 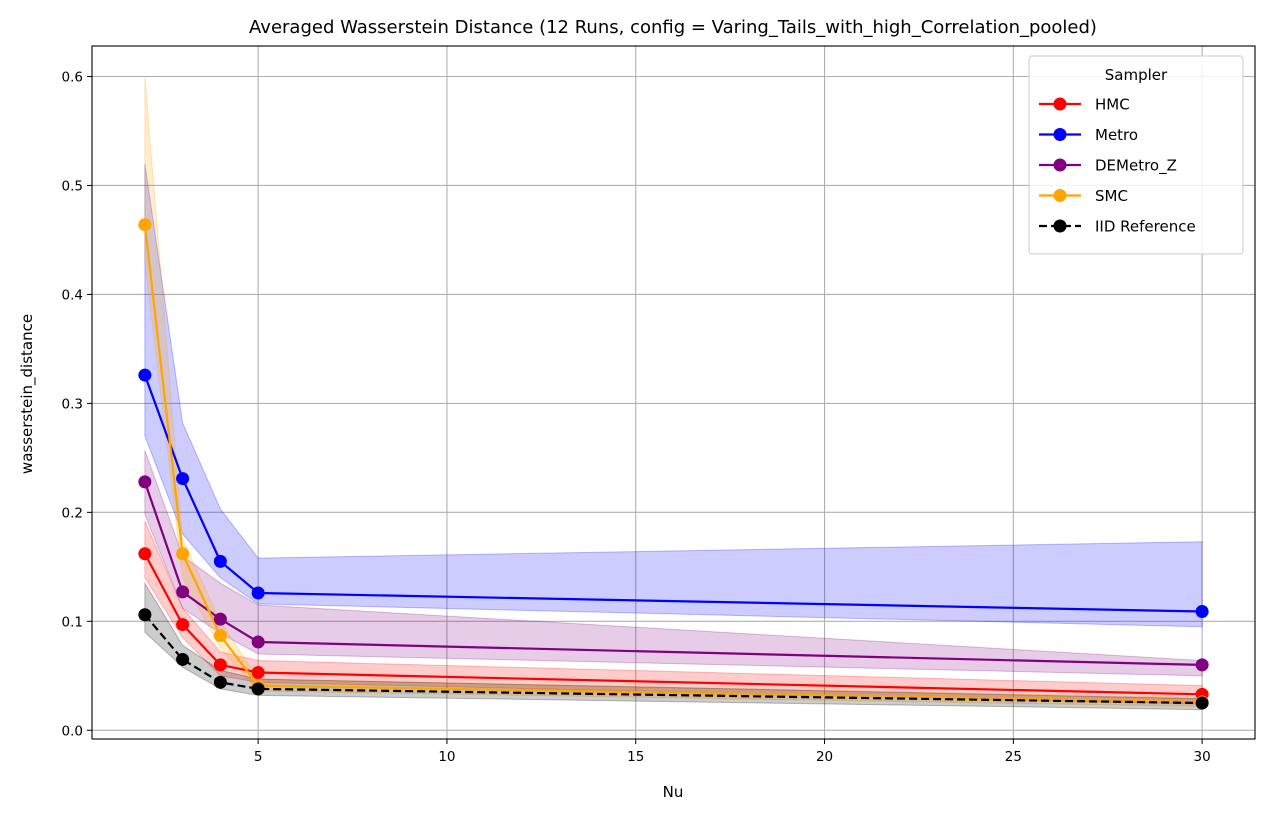 I want to click on y-axis-ticks: 0.0 0.1 0.2 0.3 0.4 0.5 0.6, so click(x=77, y=404).